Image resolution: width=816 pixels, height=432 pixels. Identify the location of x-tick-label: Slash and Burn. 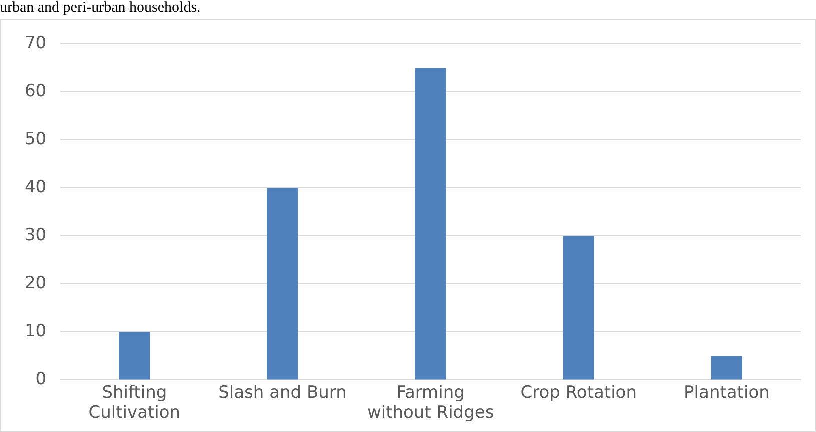
(282, 392).